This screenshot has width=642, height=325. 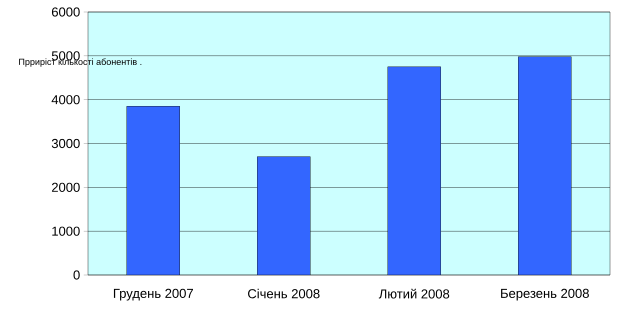 I want to click on x-tick-label: Січень 2008, so click(x=284, y=293).